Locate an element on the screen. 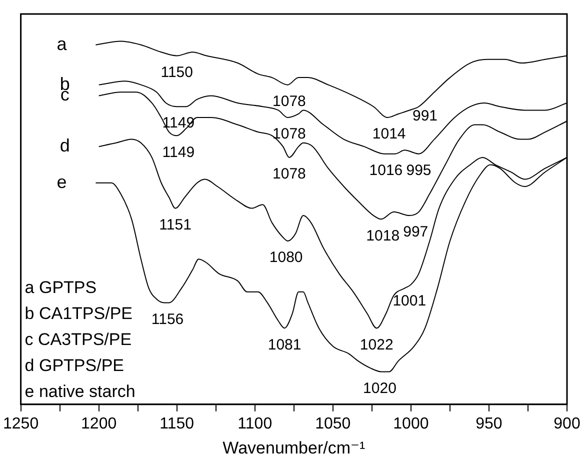 The width and height of the screenshot is (585, 467). annotation: 1149 is located at coordinates (178, 152).